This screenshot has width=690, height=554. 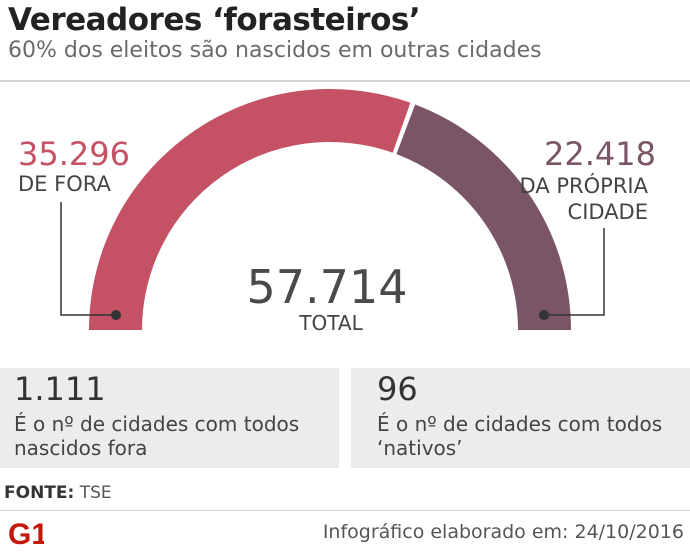 What do you see at coordinates (600, 154) in the screenshot?
I see `slice-value-propria-cidade: 22.418` at bounding box center [600, 154].